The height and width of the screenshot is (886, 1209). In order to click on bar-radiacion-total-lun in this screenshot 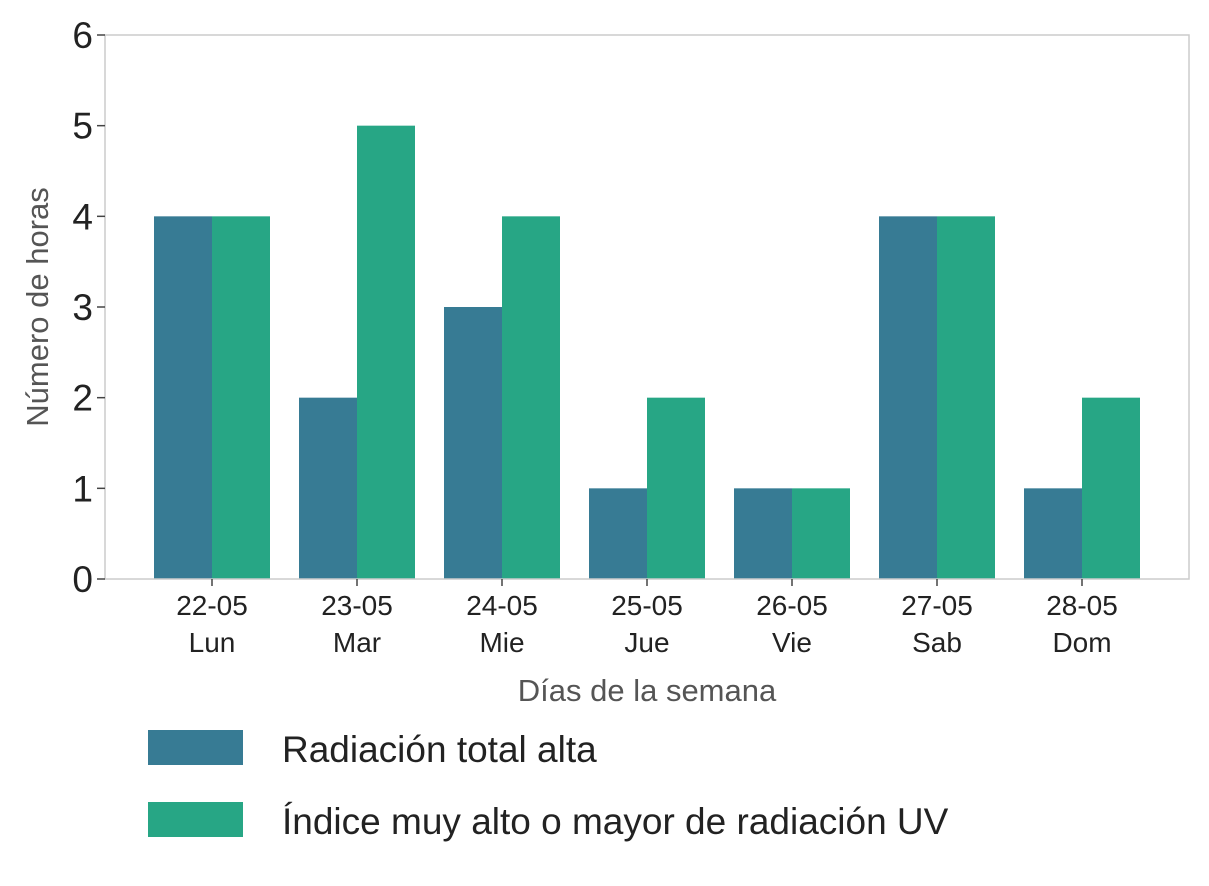, I will do `click(183, 398)`.